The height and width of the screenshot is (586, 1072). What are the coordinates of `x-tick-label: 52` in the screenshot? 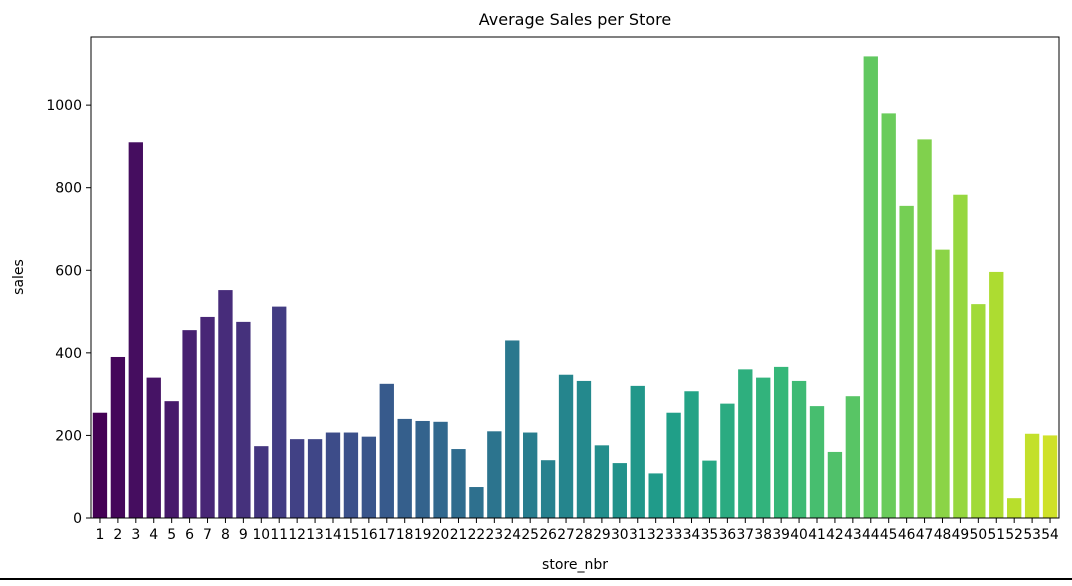 It's located at (1014, 535).